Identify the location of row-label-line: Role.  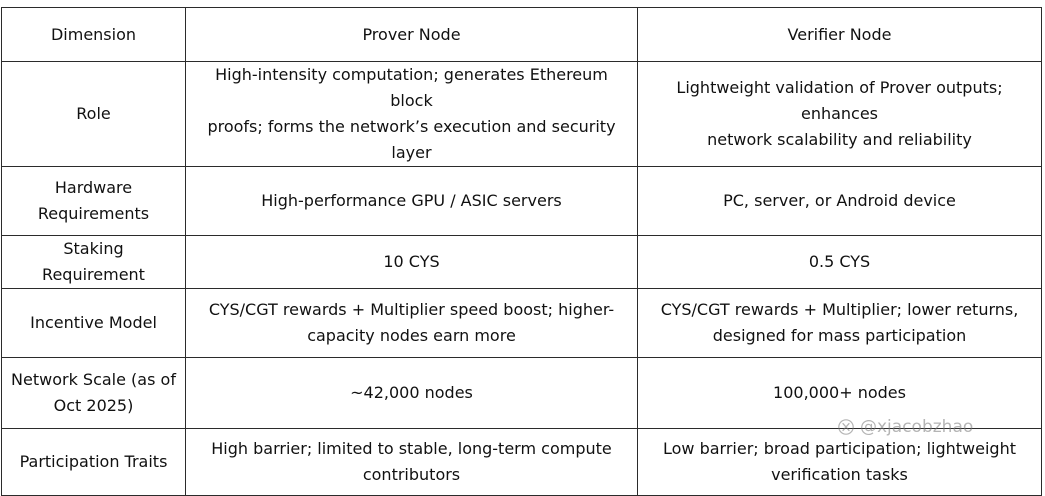
(93, 113).